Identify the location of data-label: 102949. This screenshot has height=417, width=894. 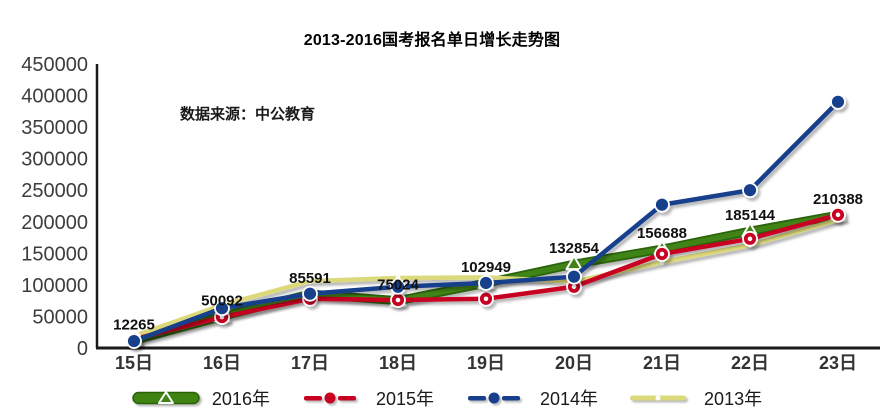
(486, 267).